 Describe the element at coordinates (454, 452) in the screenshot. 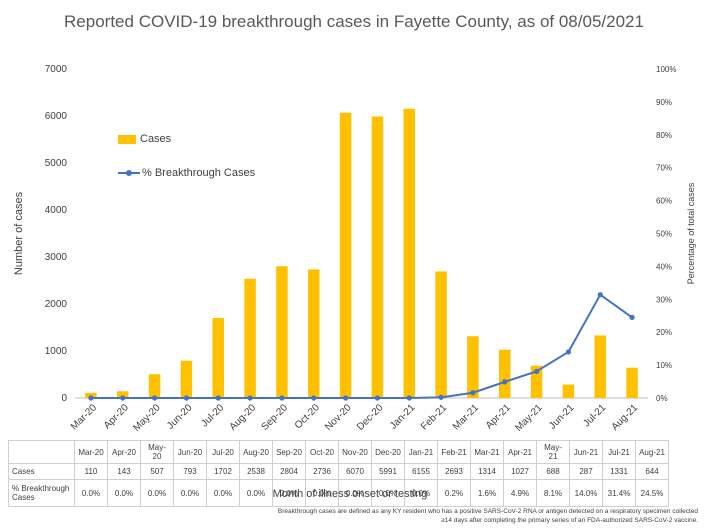

I see `data-table-month: Feb-21` at that location.